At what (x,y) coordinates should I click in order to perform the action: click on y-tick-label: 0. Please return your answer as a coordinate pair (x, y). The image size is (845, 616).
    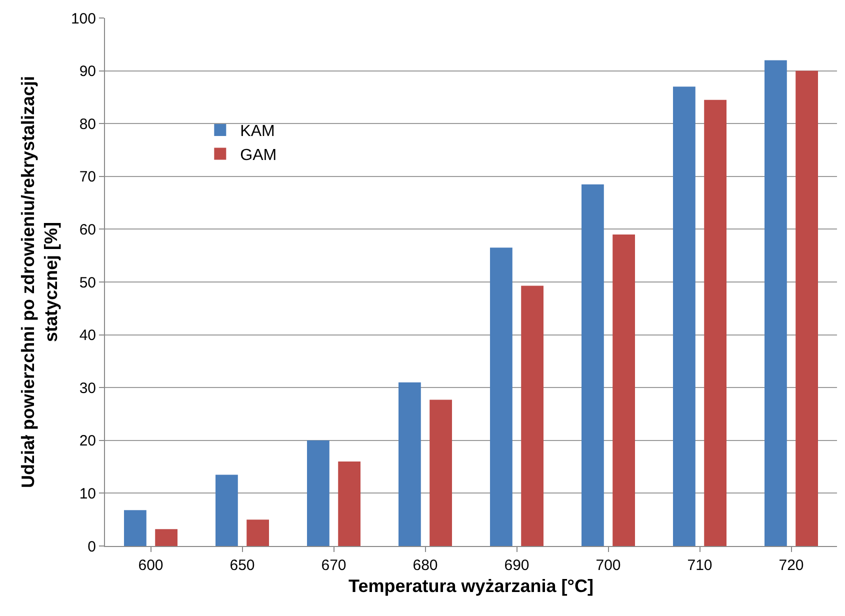
    Looking at the image, I should click on (92, 547).